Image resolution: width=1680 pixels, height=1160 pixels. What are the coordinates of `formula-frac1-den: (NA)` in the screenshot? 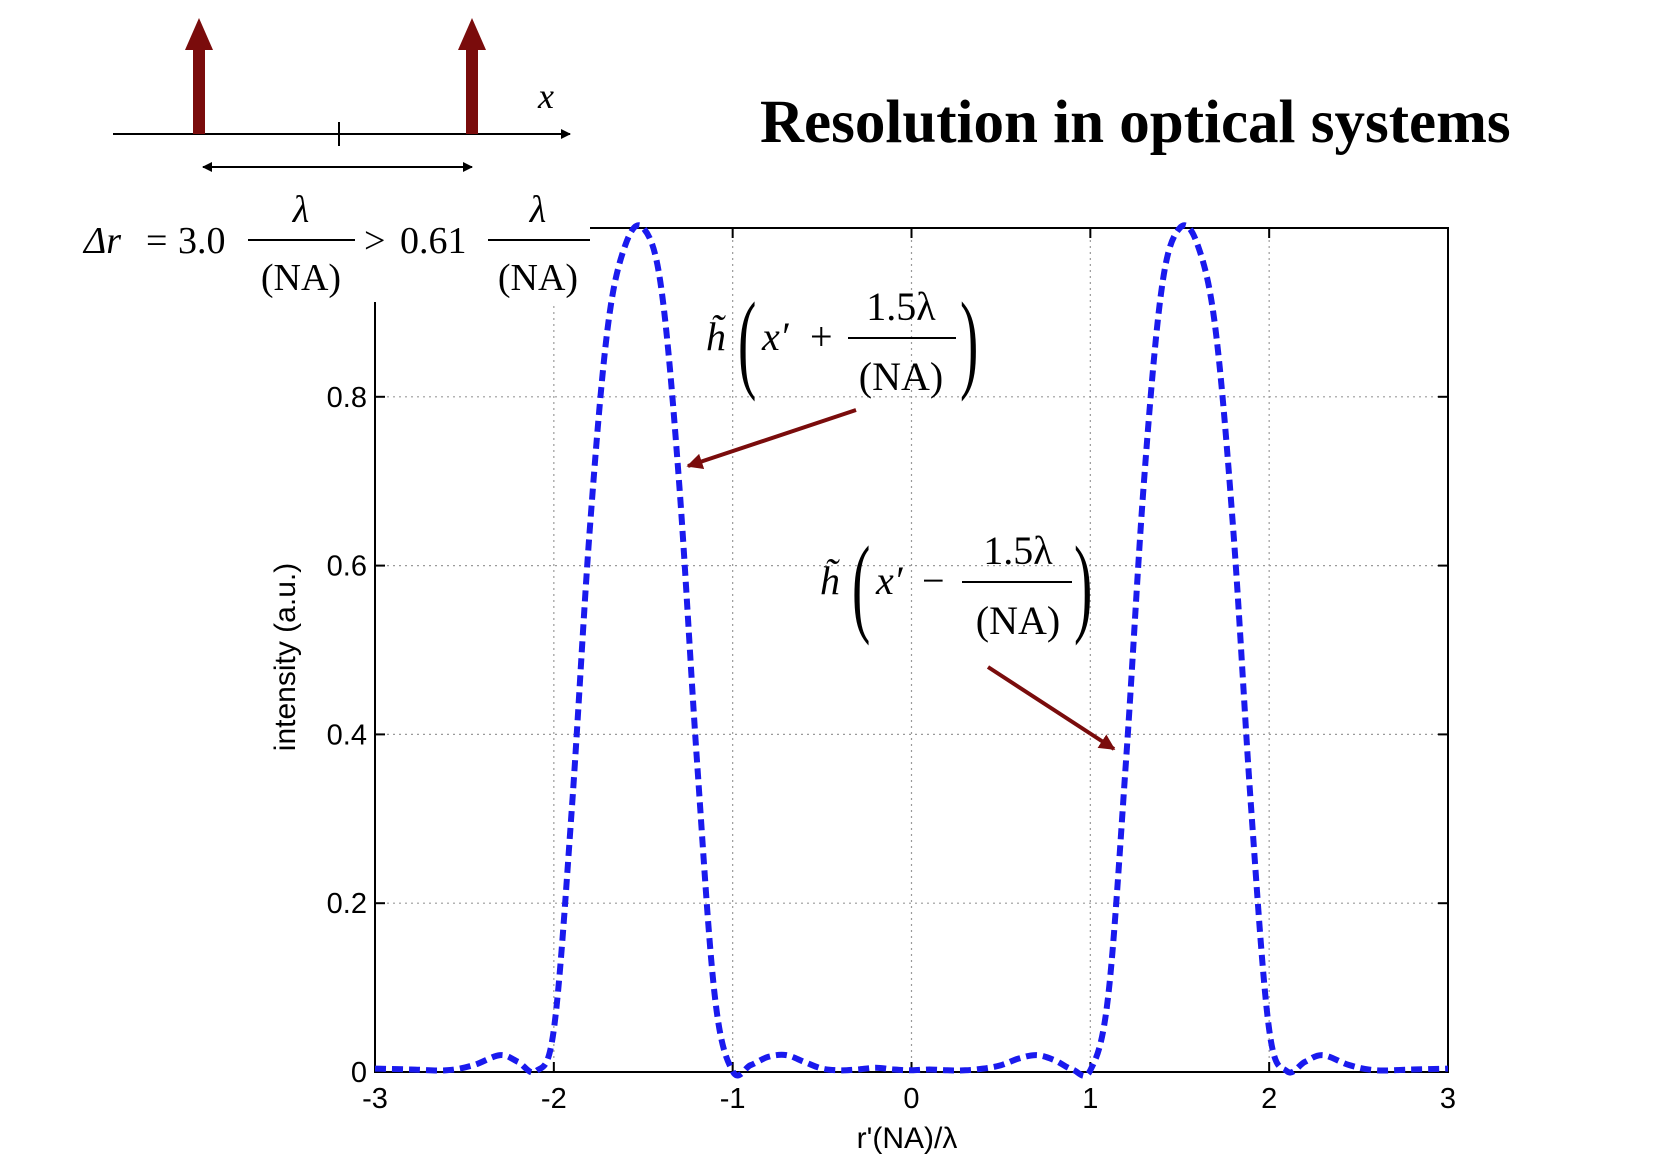 It's located at (301, 278).